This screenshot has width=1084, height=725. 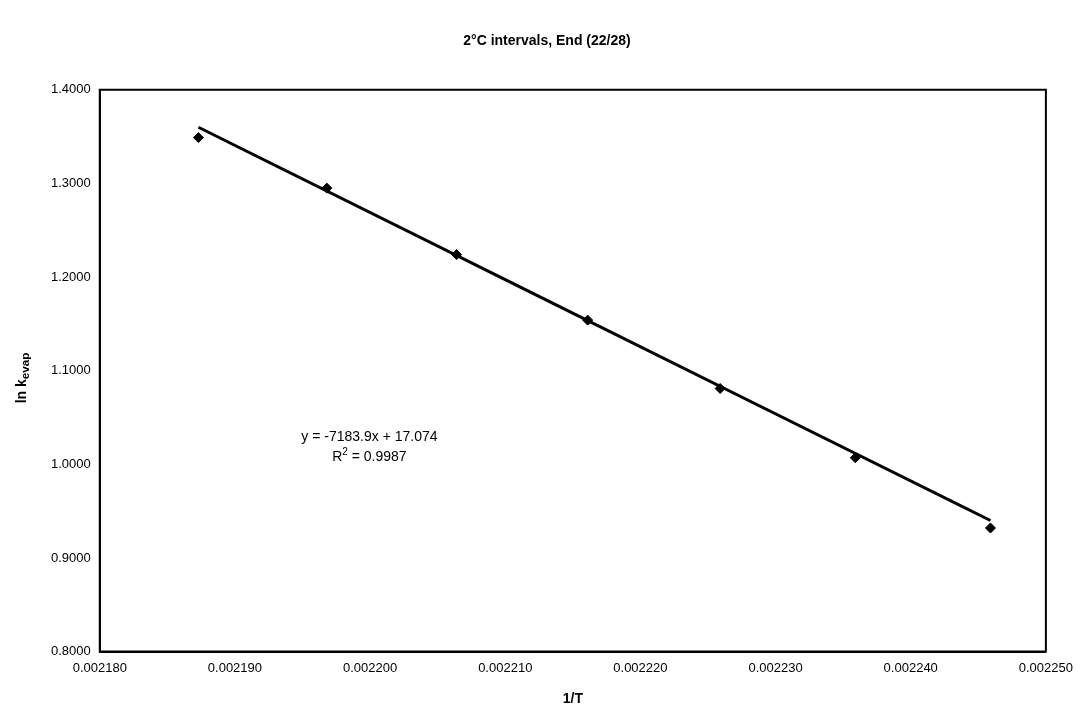 I want to click on x-axis-title: 1/T, so click(x=573, y=698).